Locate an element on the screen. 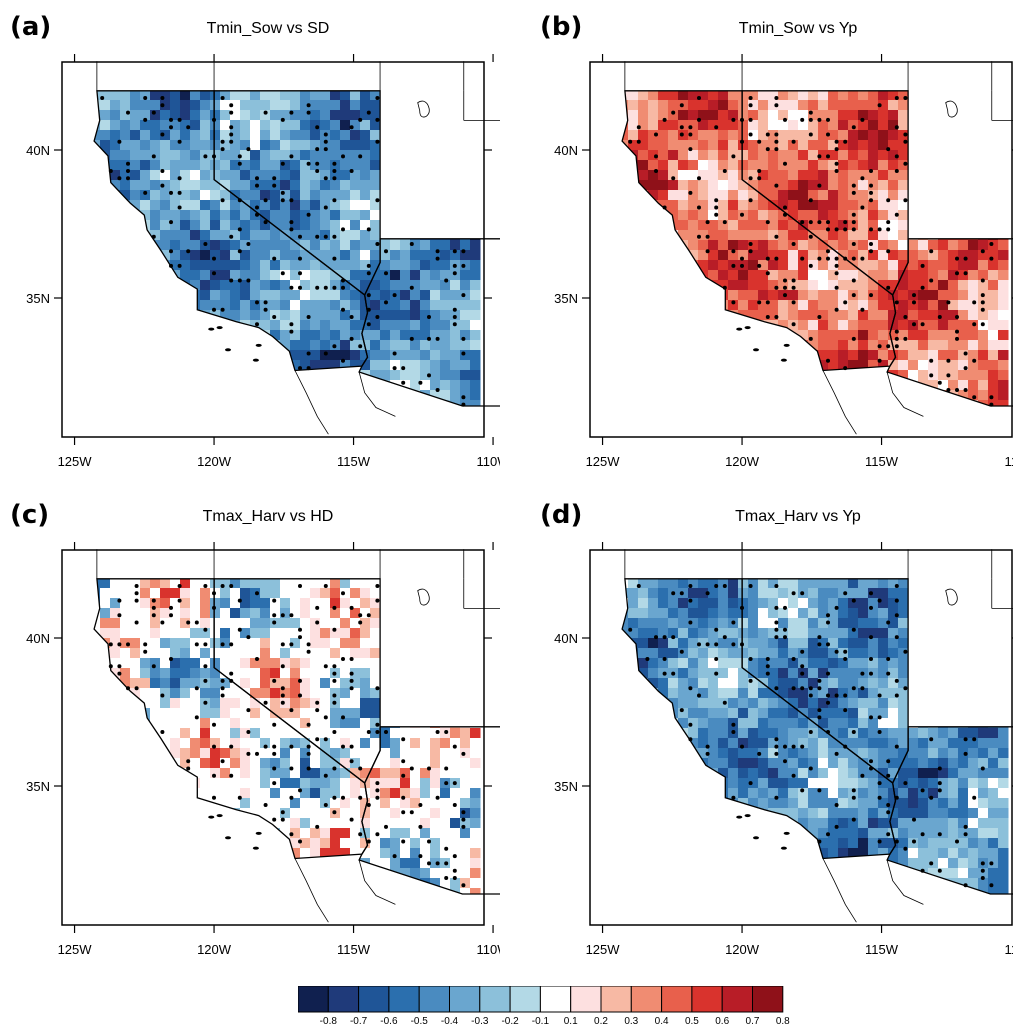 This screenshot has width=1013, height=1029. x-tick-label: 125W is located at coordinates (603, 461).